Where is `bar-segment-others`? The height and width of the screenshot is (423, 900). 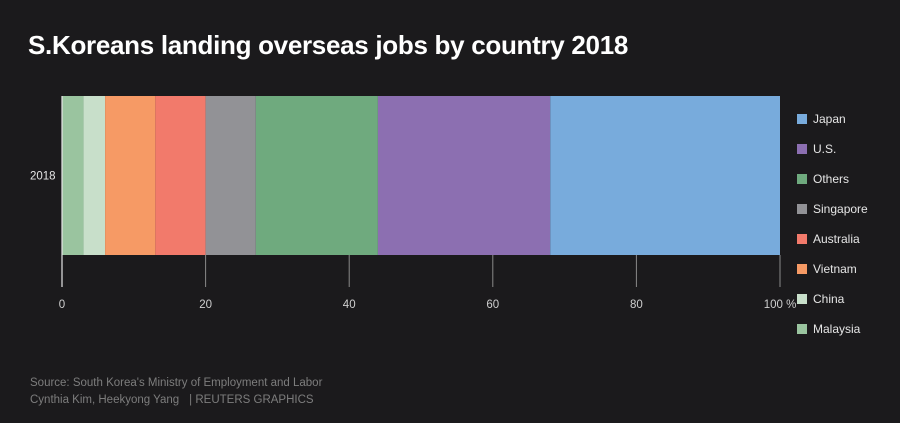 bar-segment-others is located at coordinates (316, 175).